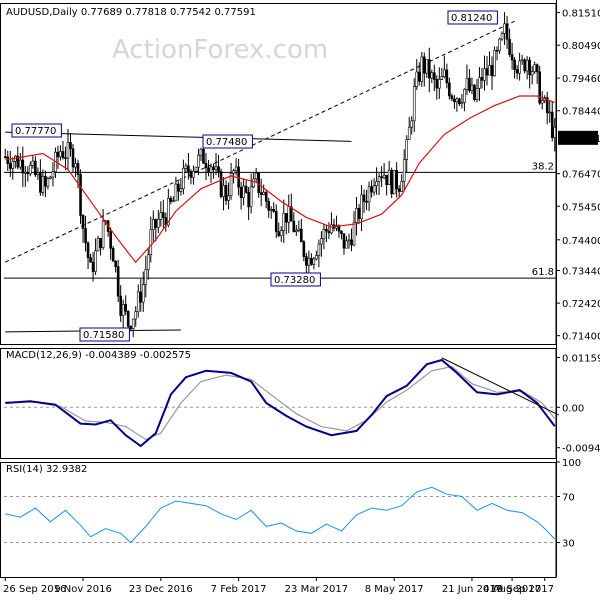 The height and width of the screenshot is (600, 600). What do you see at coordinates (220, 50) in the screenshot?
I see `watermark: ActionForex.com` at bounding box center [220, 50].